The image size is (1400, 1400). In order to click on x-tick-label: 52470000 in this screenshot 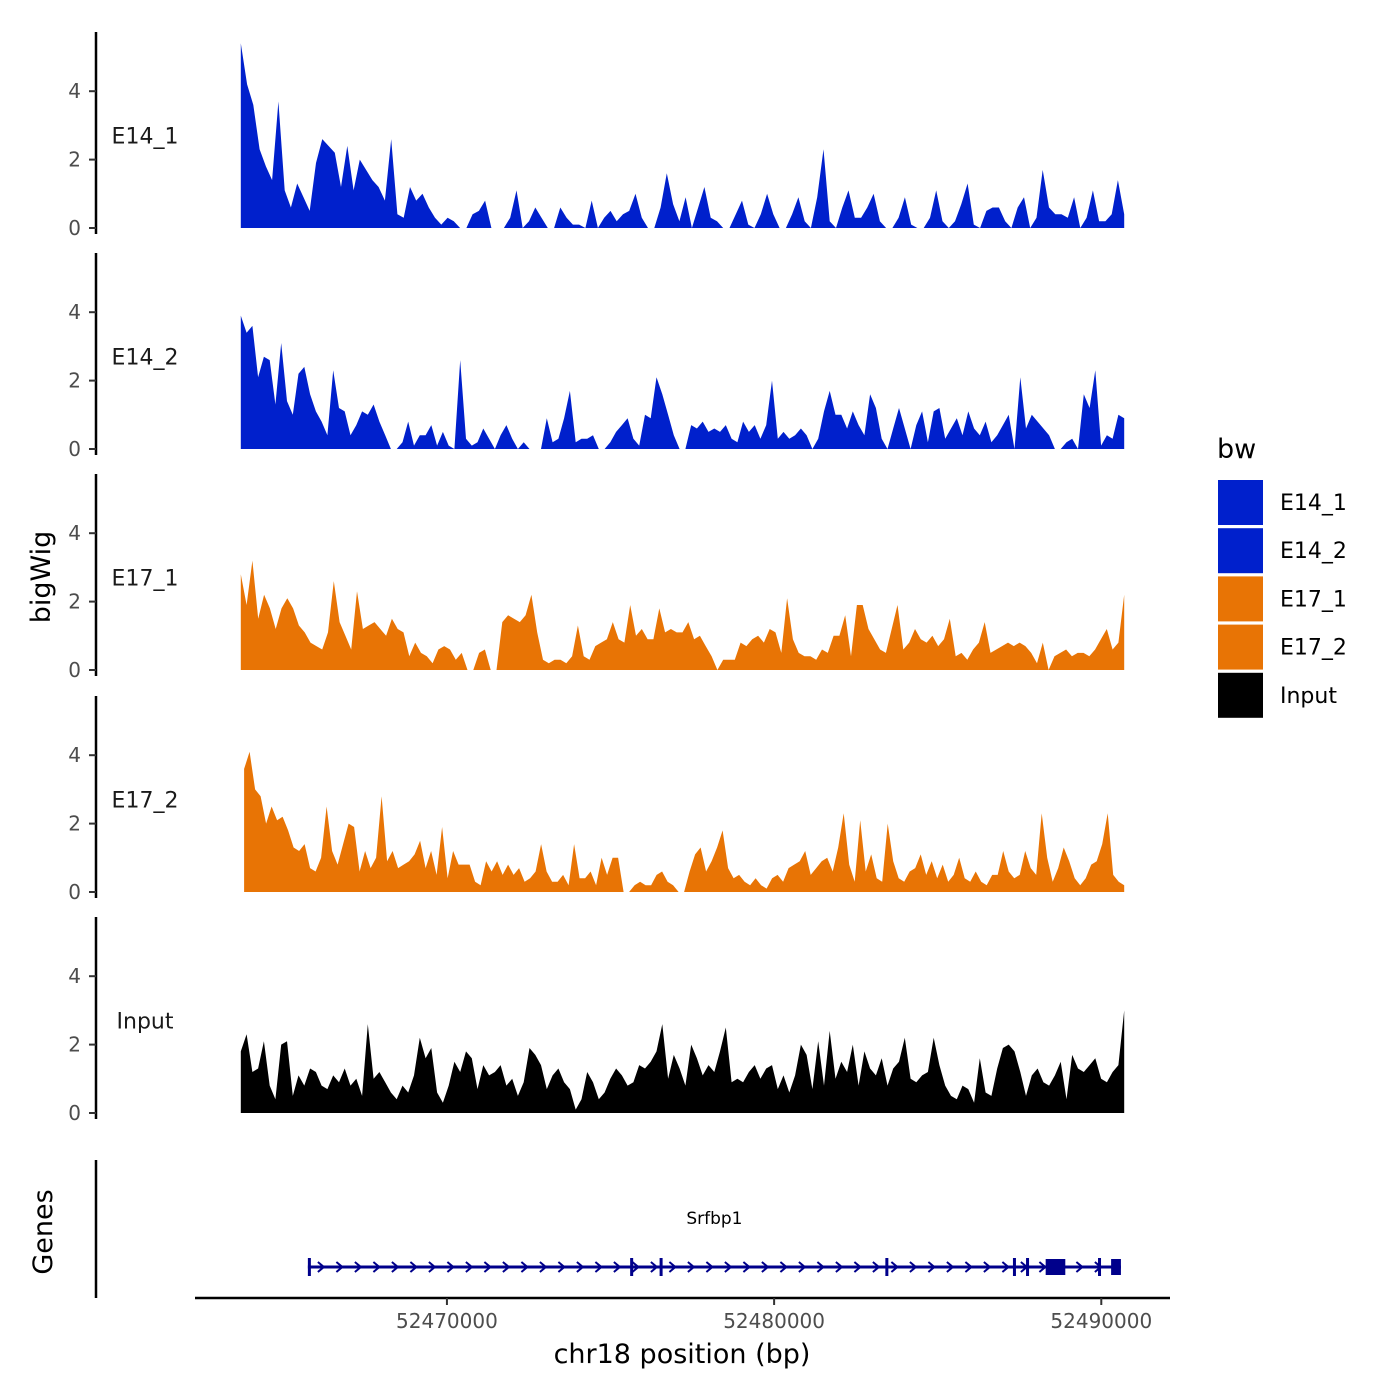, I will do `click(447, 1321)`.